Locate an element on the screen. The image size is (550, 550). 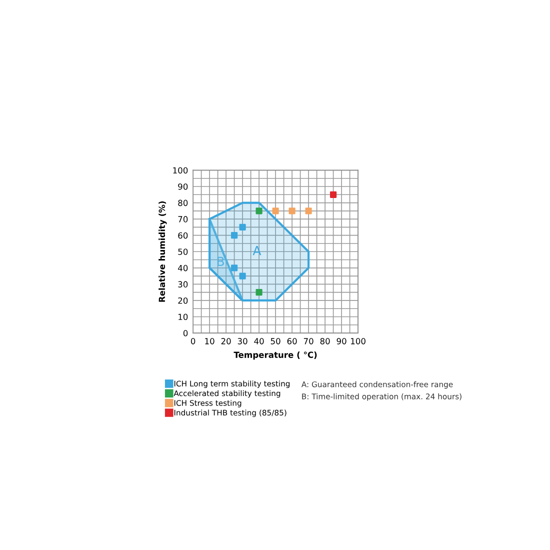
y-tick-label: 80 is located at coordinates (183, 203).